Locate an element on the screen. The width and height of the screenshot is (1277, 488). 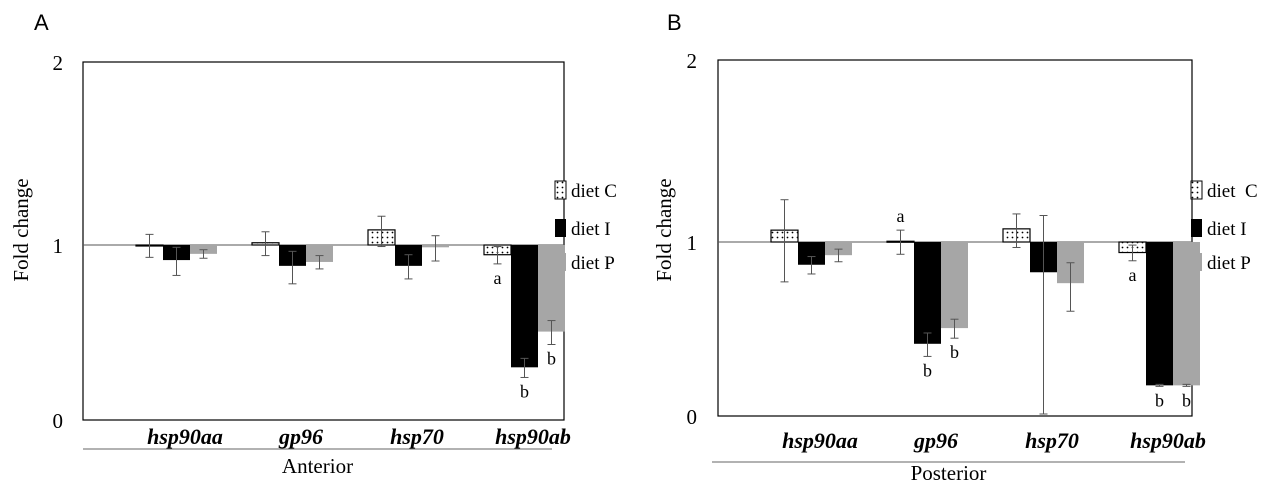
bar-hsp90aa-diet-i is located at coordinates (811, 253).